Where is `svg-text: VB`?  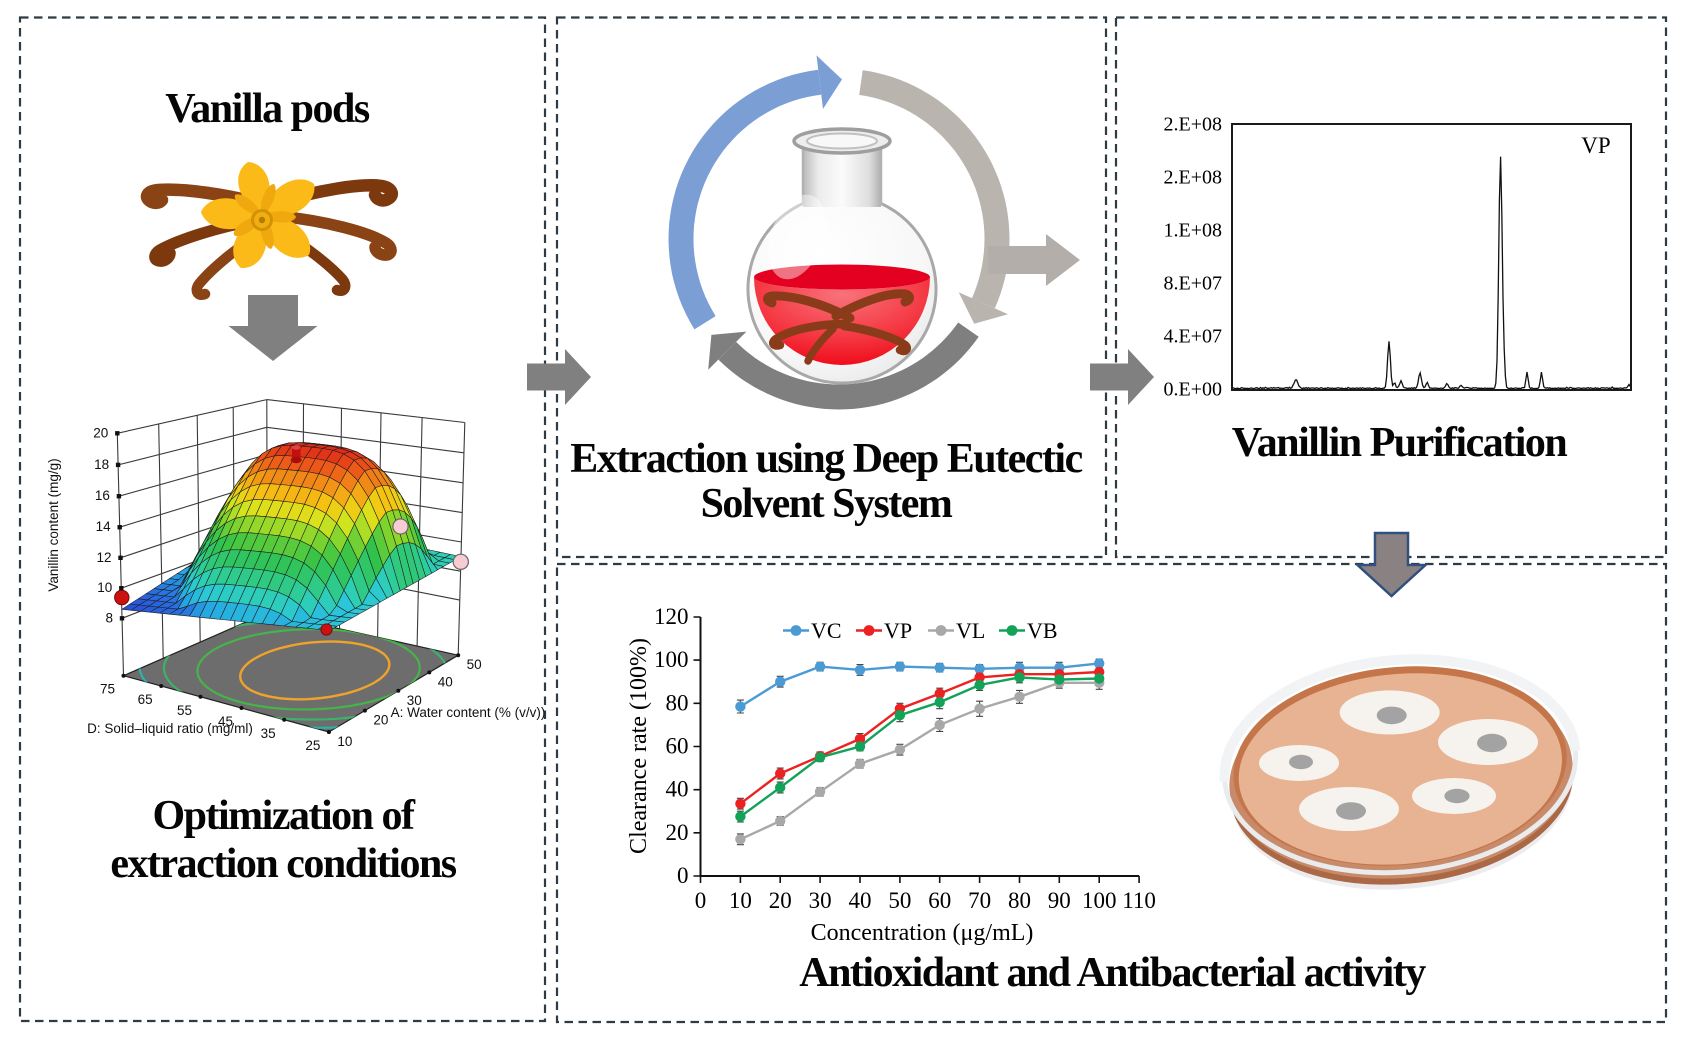
svg-text: VB is located at coordinates (1042, 630).